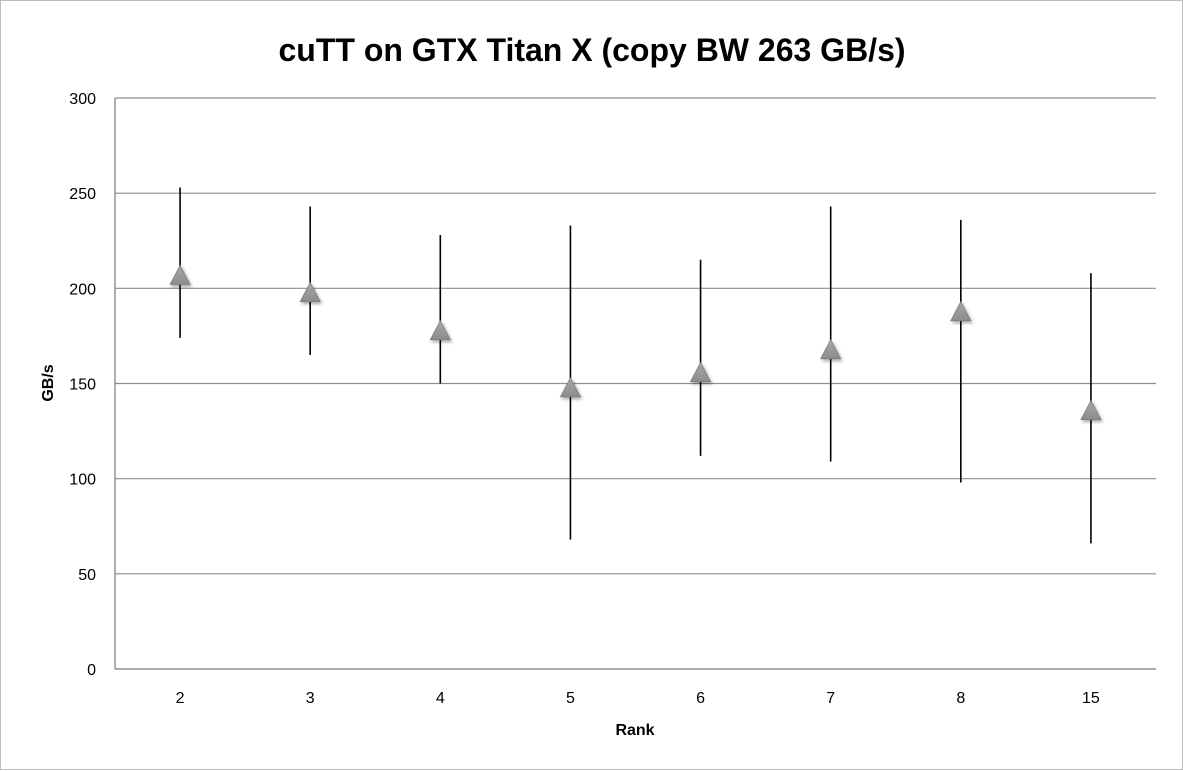  Describe the element at coordinates (700, 698) in the screenshot. I see `x-tick-label: 6` at that location.